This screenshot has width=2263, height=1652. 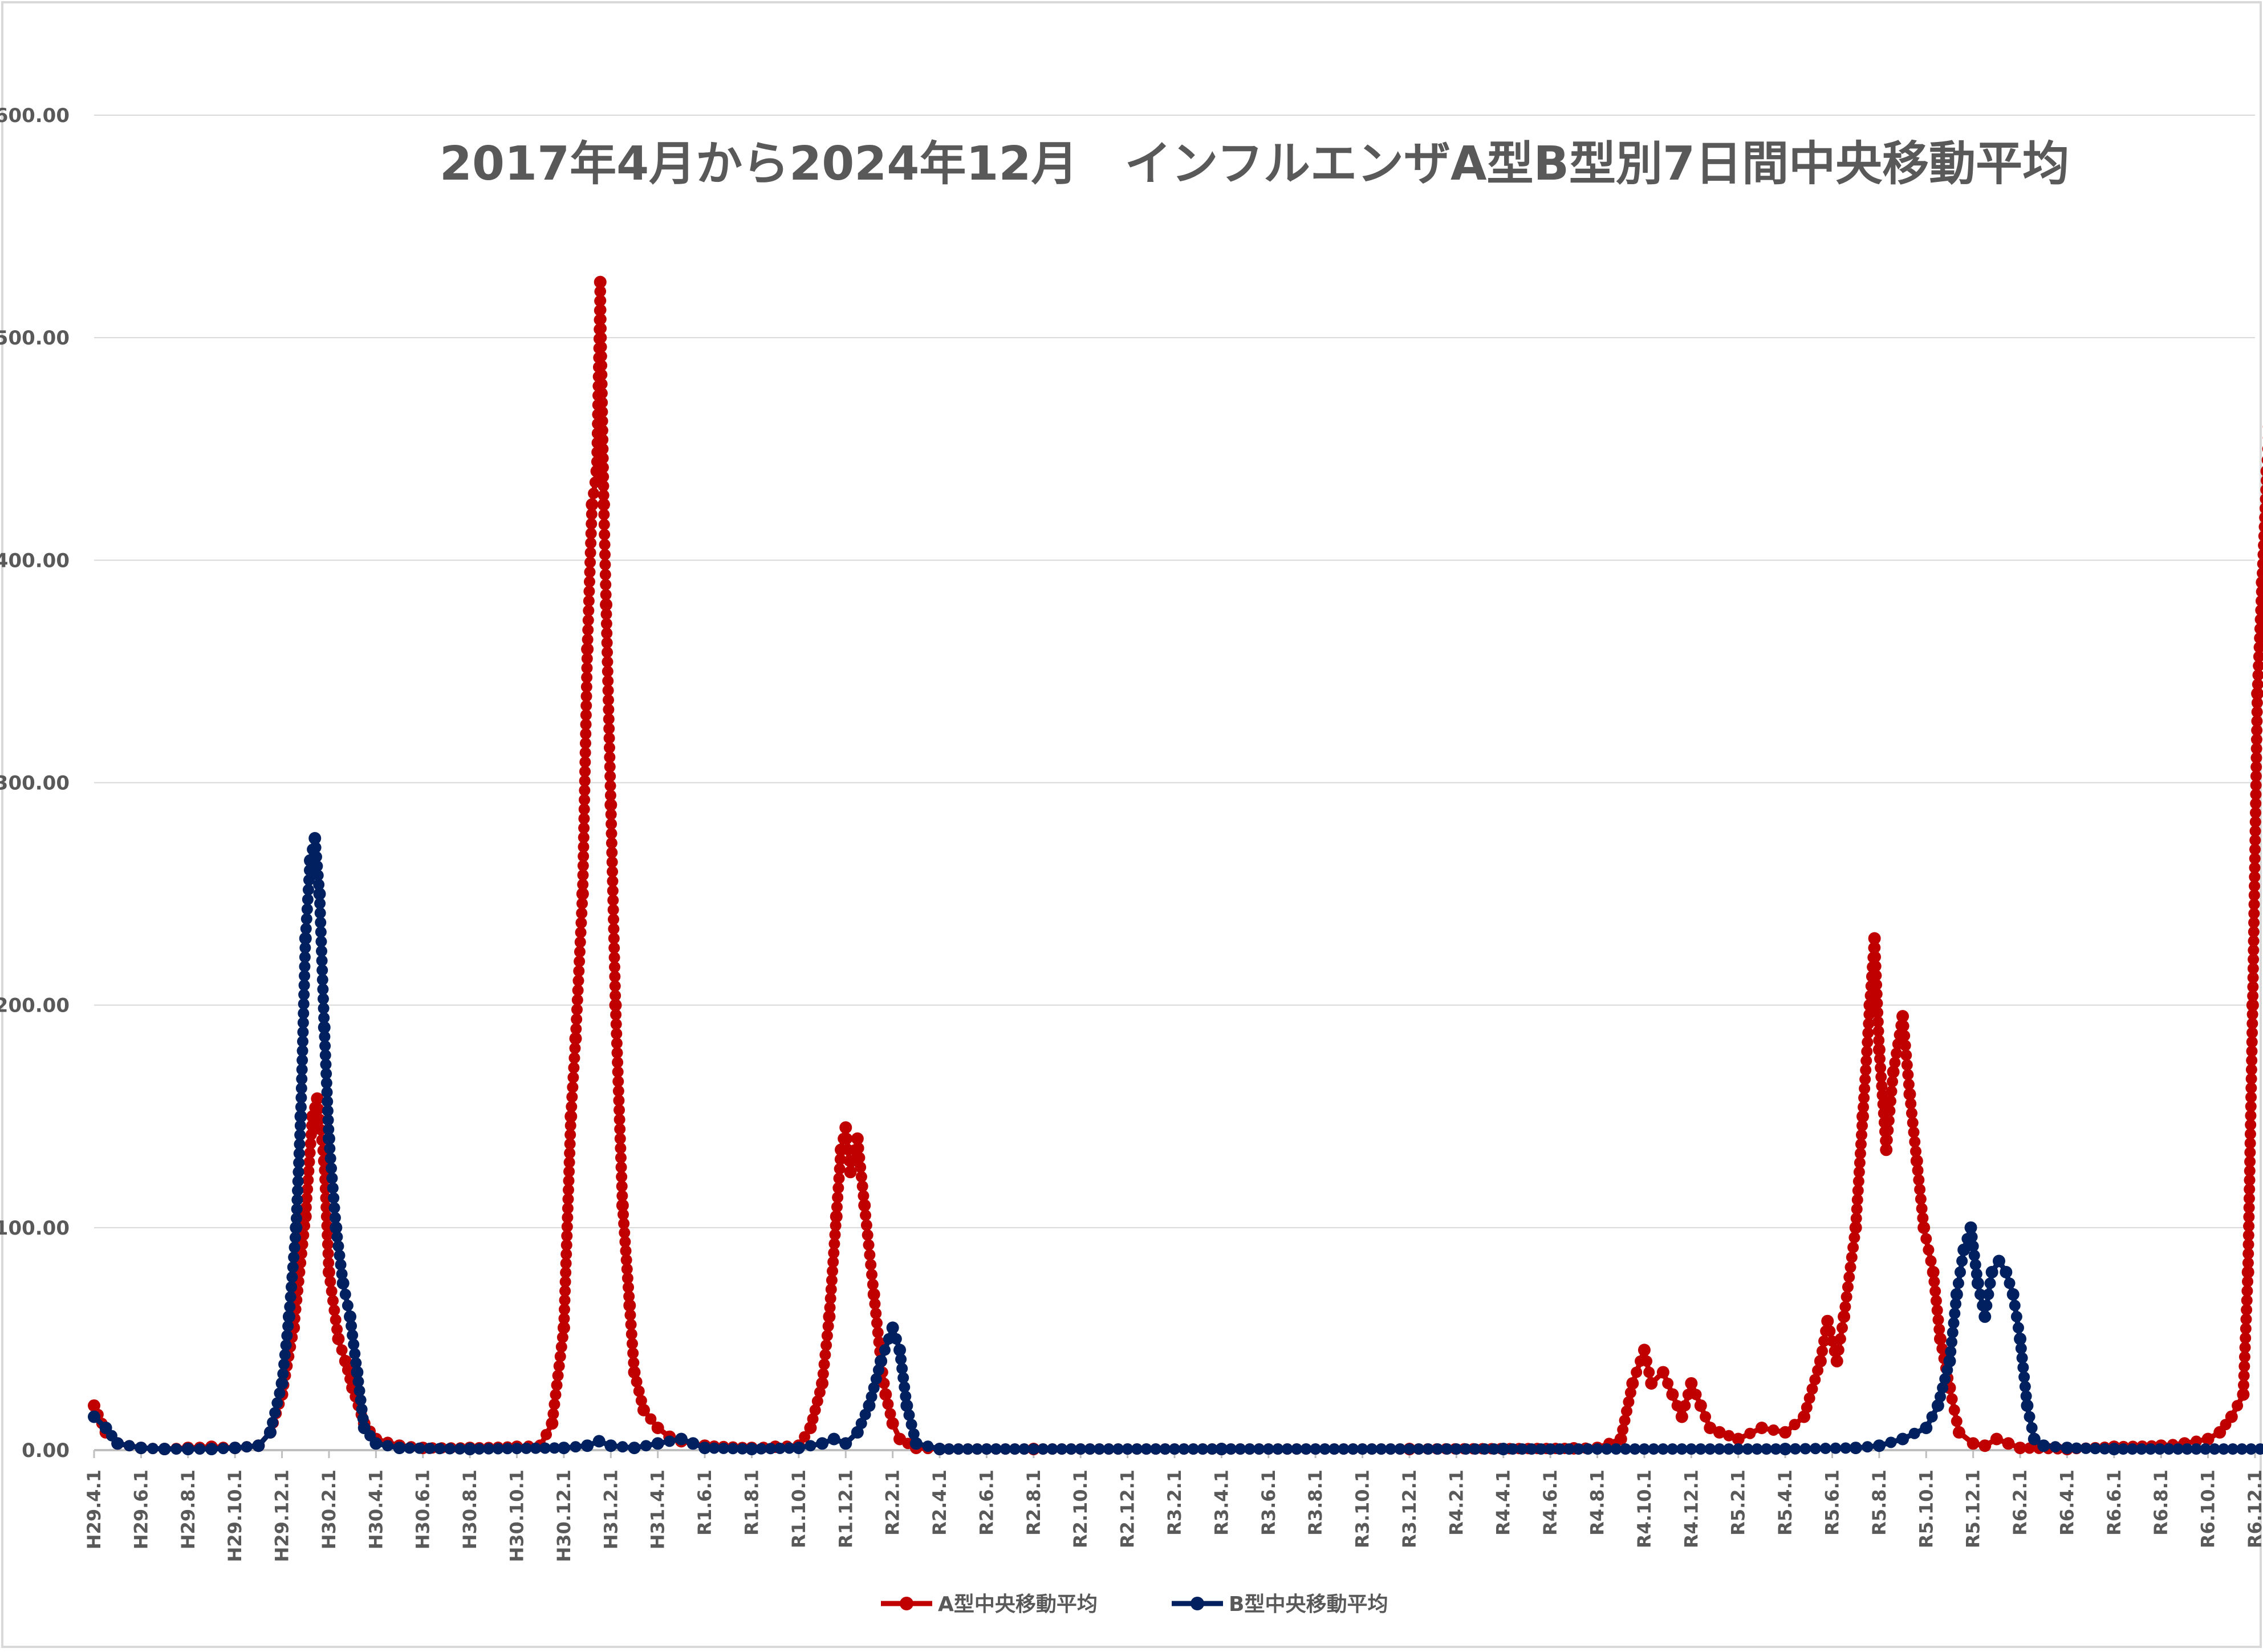 I want to click on x-tick-label: R3.4.1, so click(x=1221, y=1503).